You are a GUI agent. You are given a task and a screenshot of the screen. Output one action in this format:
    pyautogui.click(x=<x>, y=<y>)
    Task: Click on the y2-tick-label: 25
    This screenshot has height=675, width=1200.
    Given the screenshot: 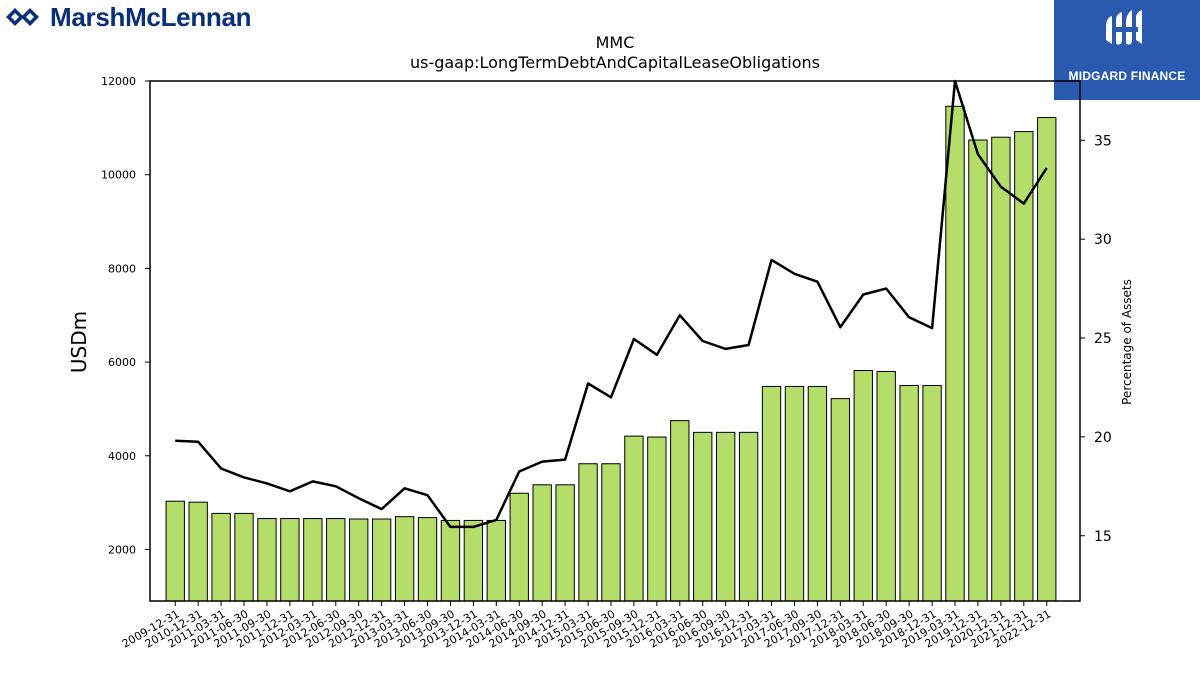 What is the action you would take?
    pyautogui.click(x=1103, y=339)
    